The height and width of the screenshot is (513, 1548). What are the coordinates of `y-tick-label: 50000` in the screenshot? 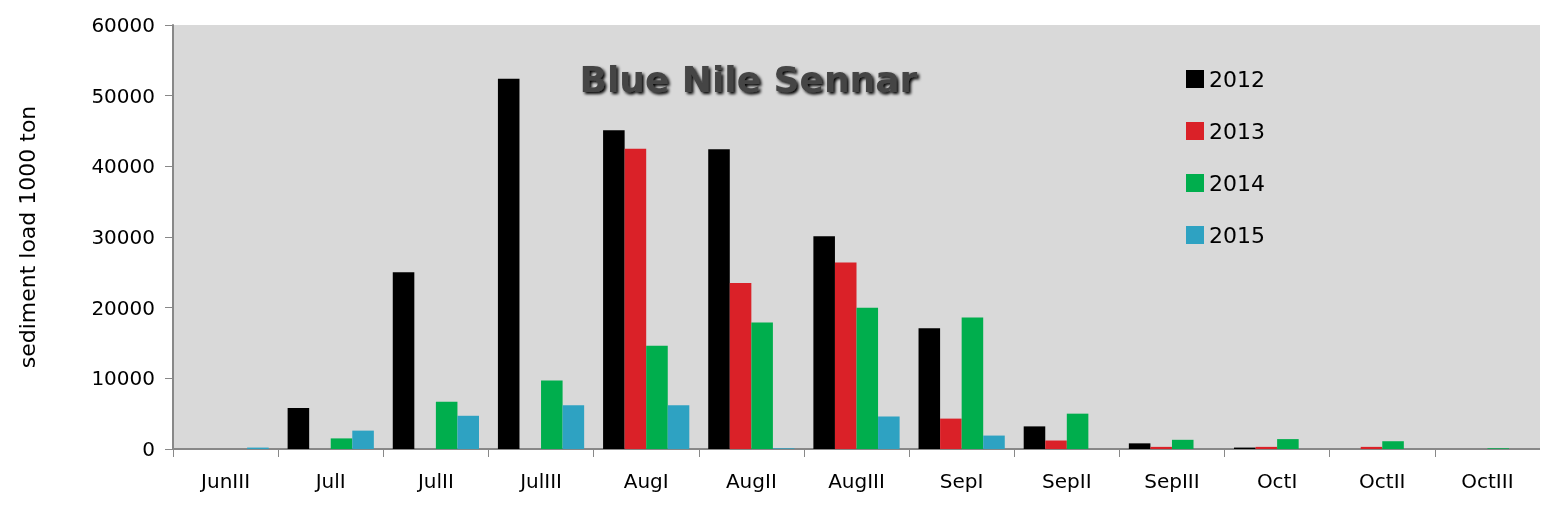 It's located at (123, 95).